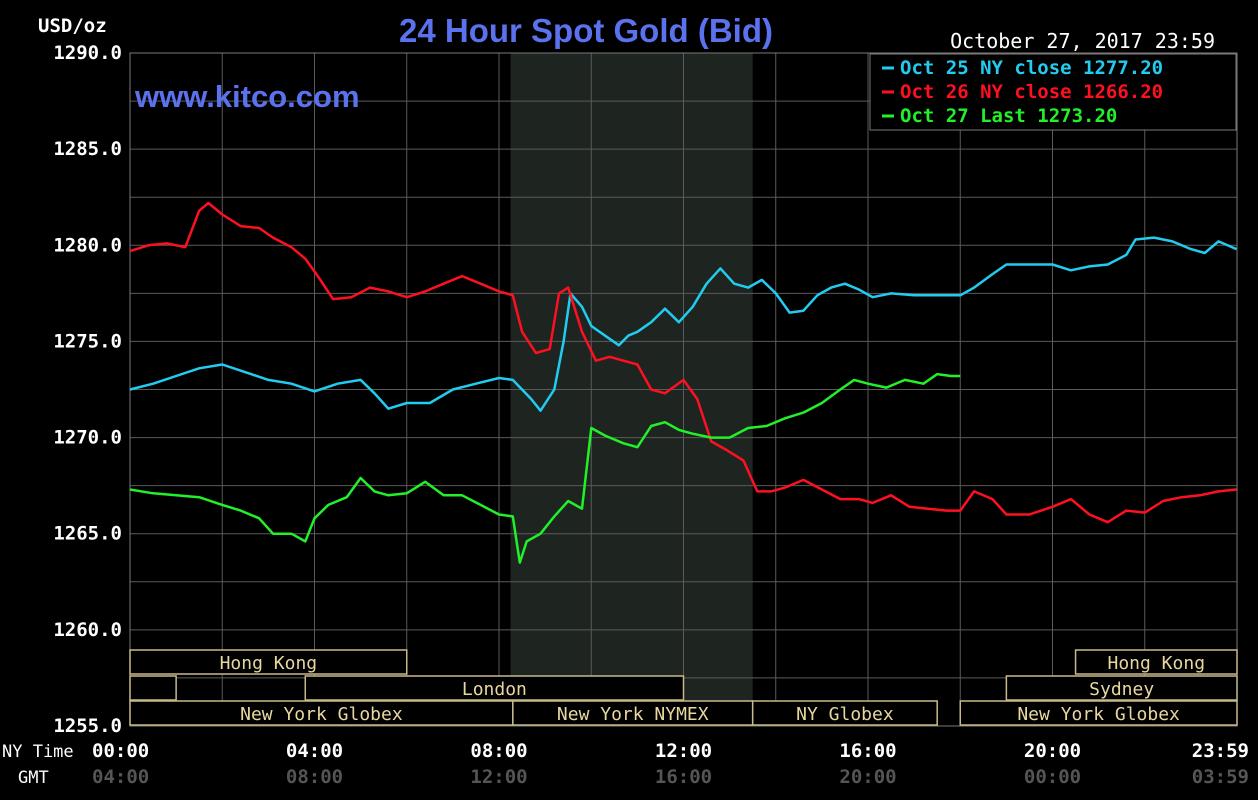 Image resolution: width=1258 pixels, height=800 pixels. What do you see at coordinates (33, 778) in the screenshot?
I see `gmt-row-label: GMT` at bounding box center [33, 778].